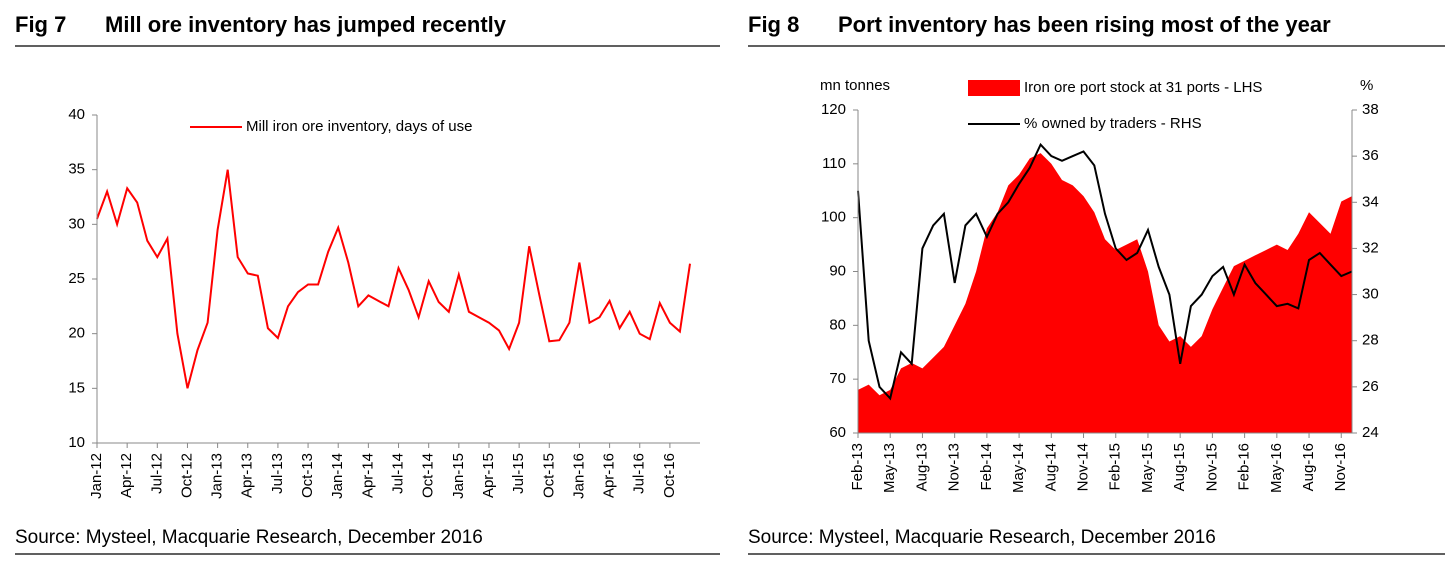  What do you see at coordinates (1276, 468) in the screenshot?
I see `x-tick-label: May-16` at bounding box center [1276, 468].